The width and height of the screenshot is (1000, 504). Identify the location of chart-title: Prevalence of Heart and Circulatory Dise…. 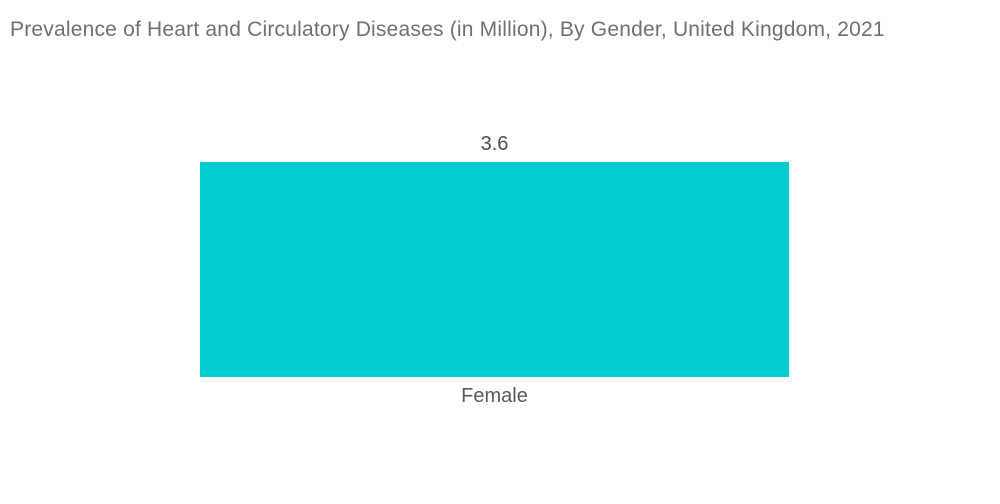
(447, 29).